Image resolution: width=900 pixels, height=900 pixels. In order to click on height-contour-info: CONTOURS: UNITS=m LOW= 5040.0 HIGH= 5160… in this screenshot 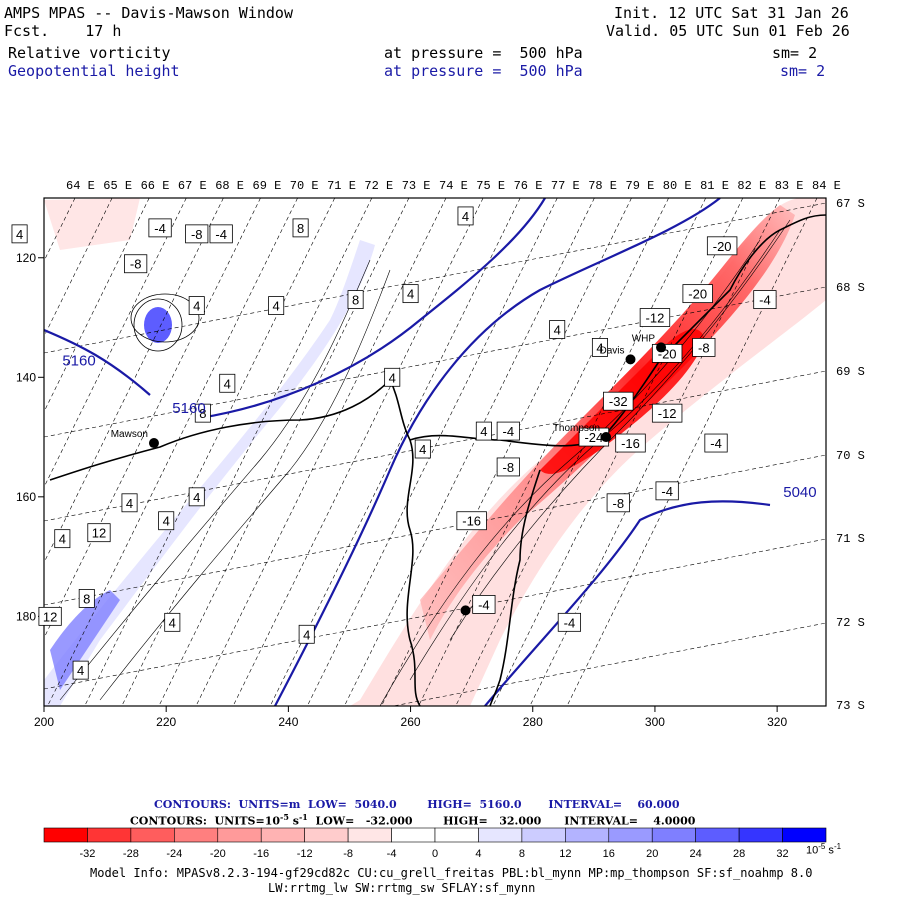, I will do `click(417, 804)`.